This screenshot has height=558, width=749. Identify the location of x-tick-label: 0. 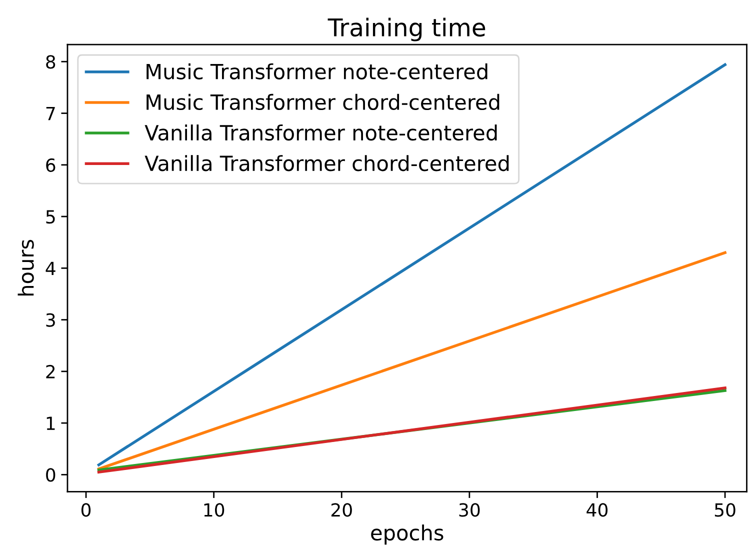
(86, 510).